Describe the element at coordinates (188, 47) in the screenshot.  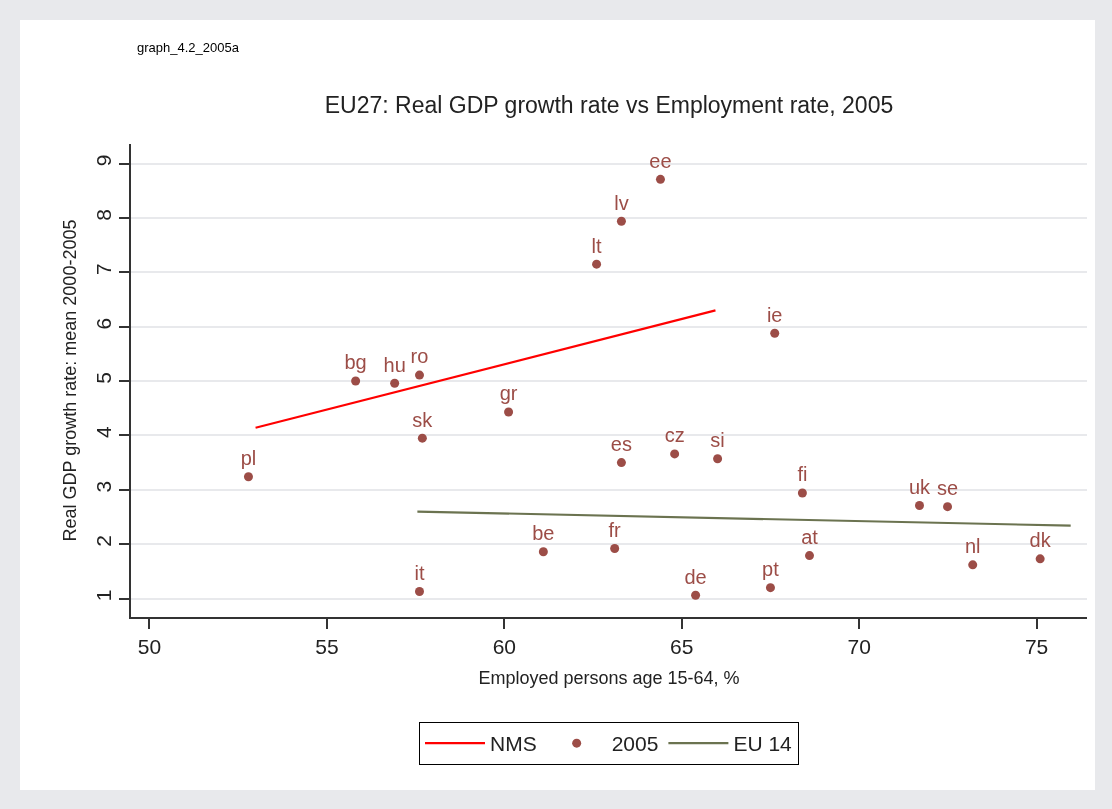
I see `text: graph_4.2_2005a` at that location.